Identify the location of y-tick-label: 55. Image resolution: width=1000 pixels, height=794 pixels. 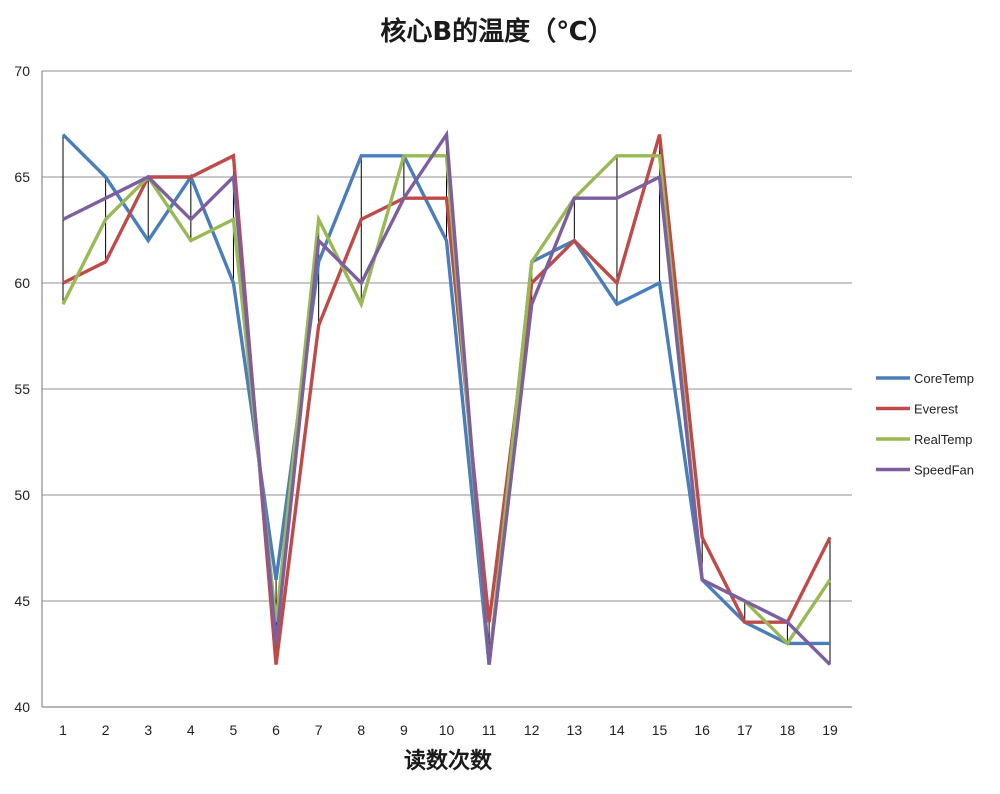
(22, 389).